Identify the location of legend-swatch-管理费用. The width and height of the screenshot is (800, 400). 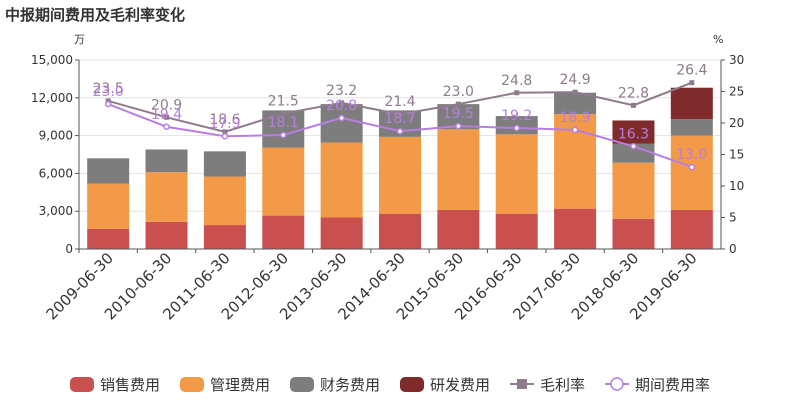
(192, 384).